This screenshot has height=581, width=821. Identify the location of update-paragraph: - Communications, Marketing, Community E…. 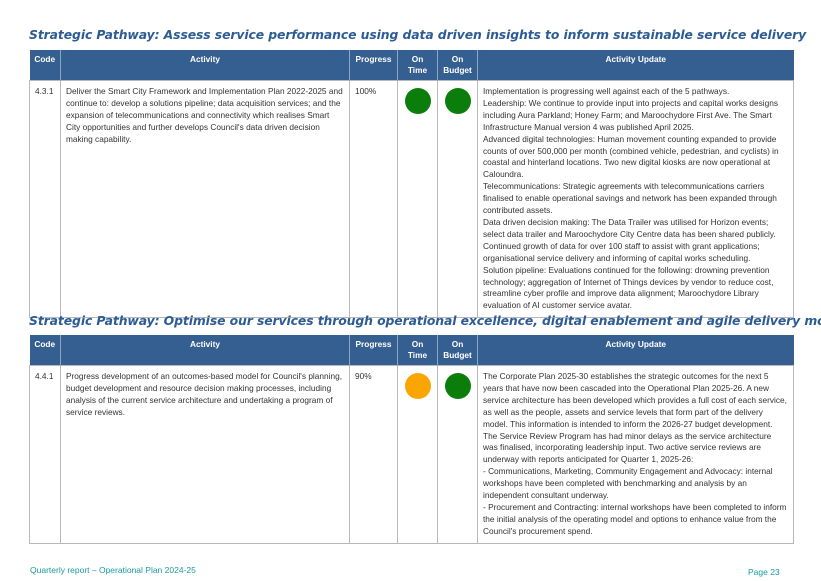
(628, 483).